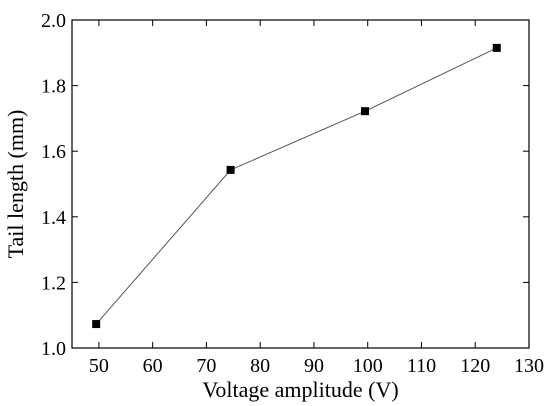 This screenshot has height=406, width=550. I want to click on x-tick-label: 50, so click(99, 366).